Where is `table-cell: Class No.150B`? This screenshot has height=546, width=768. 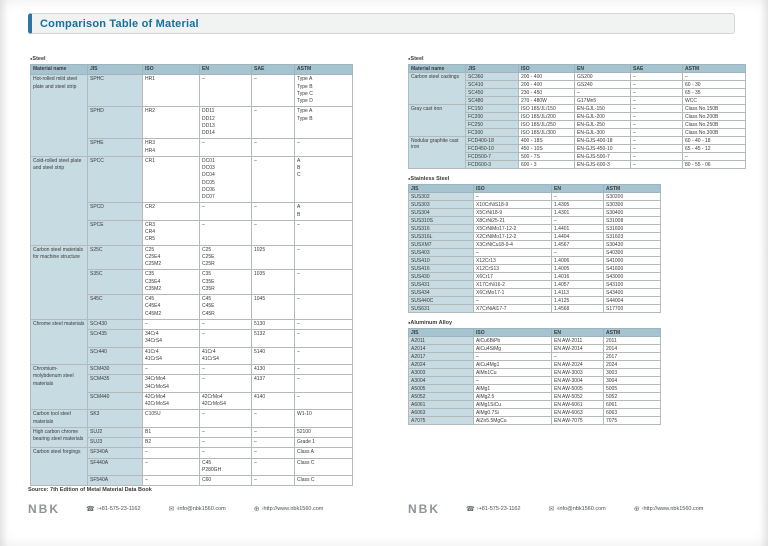 table-cell: Class No.150B is located at coordinates (714, 108).